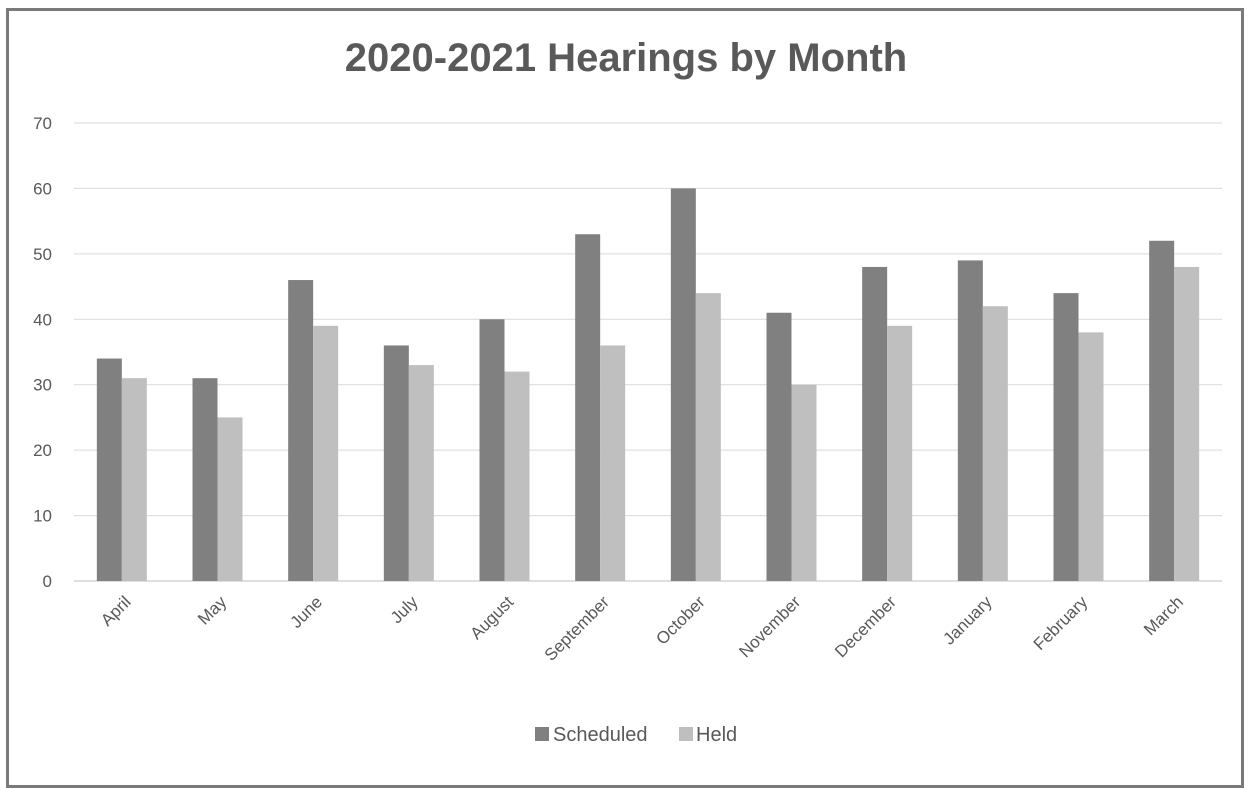 The height and width of the screenshot is (788, 1252). Describe the element at coordinates (804, 482) in the screenshot. I see `bar-held-november` at that location.